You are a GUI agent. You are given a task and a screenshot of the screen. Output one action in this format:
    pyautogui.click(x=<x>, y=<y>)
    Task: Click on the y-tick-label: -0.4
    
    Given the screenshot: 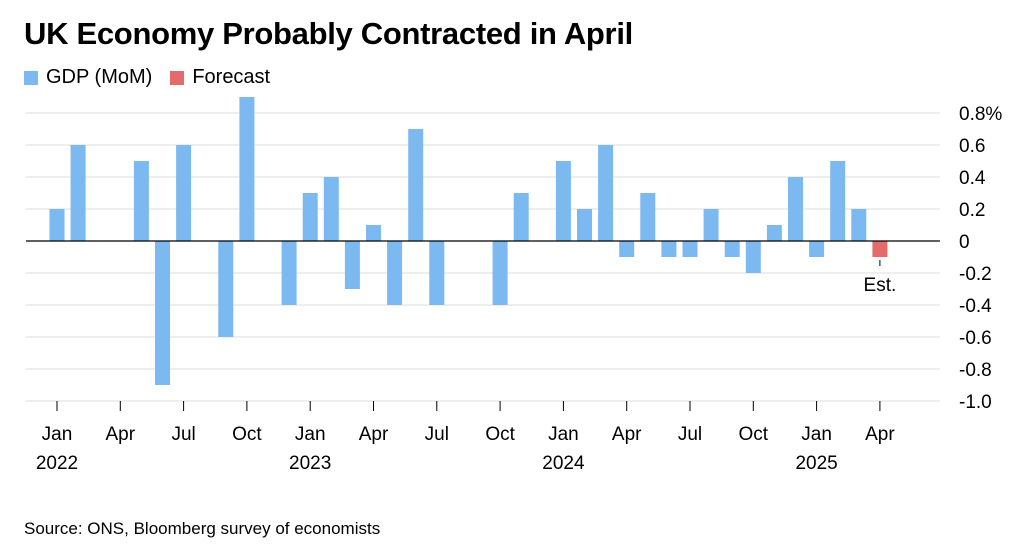 What is the action you would take?
    pyautogui.click(x=975, y=306)
    